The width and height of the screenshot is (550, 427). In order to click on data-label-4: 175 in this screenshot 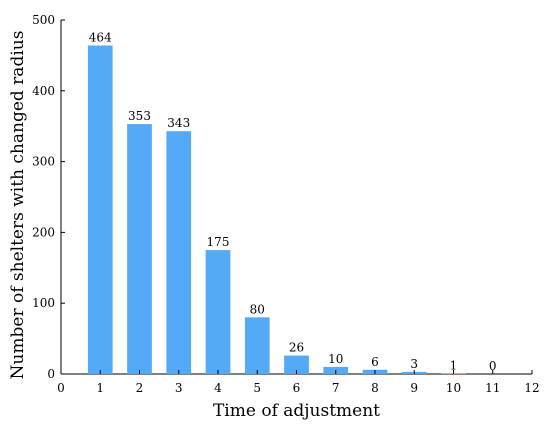, I will do `click(218, 242)`.